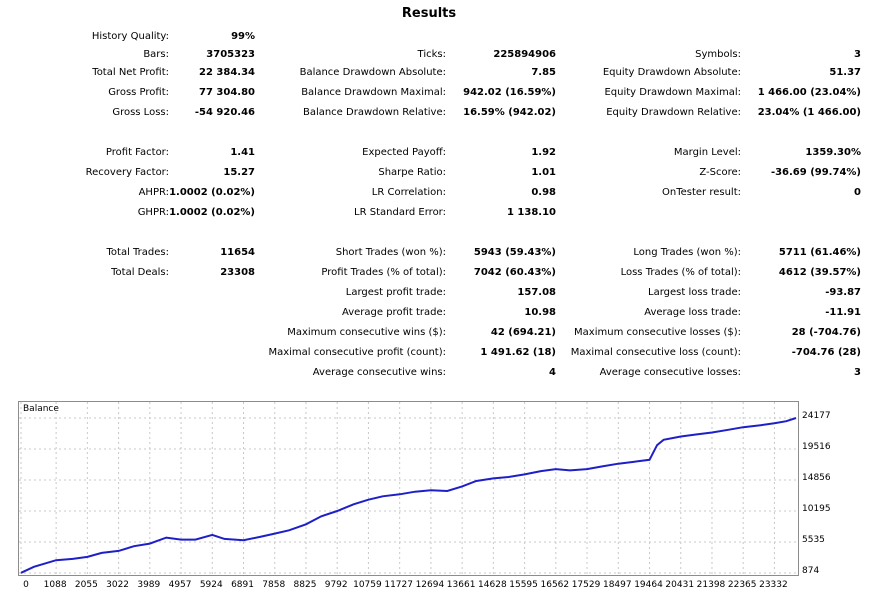  I want to click on max-consecutive-wins-value: 42 (694.21), so click(523, 332).